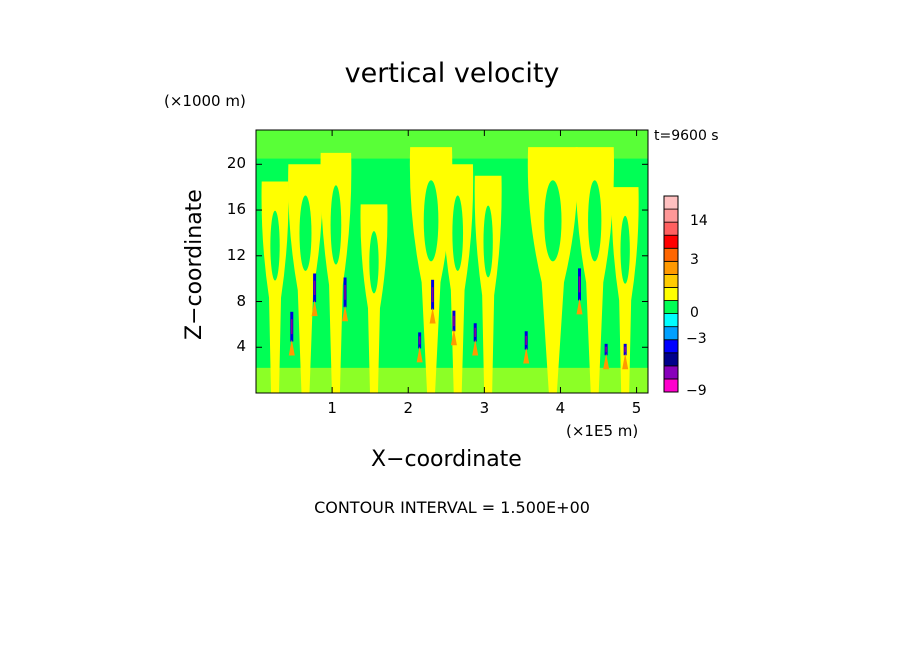  What do you see at coordinates (694, 312) in the screenshot?
I see `colorbar-label: 0` at bounding box center [694, 312].